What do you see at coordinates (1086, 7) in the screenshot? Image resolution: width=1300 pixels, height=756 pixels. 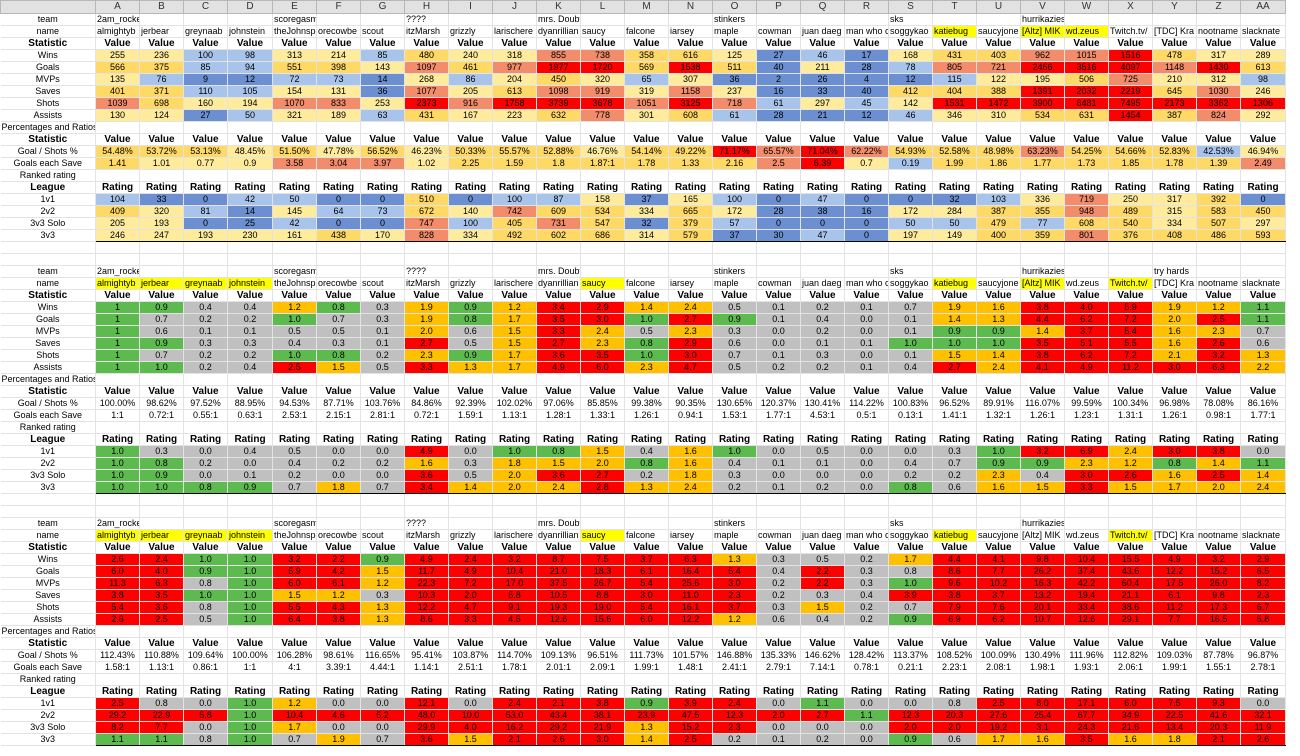 I see `column-header: W` at bounding box center [1086, 7].